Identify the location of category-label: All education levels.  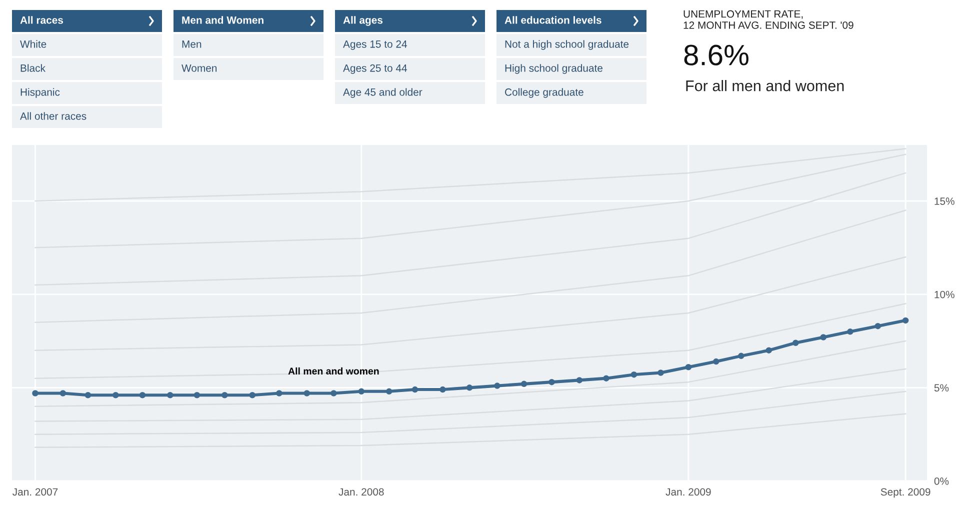
(553, 20).